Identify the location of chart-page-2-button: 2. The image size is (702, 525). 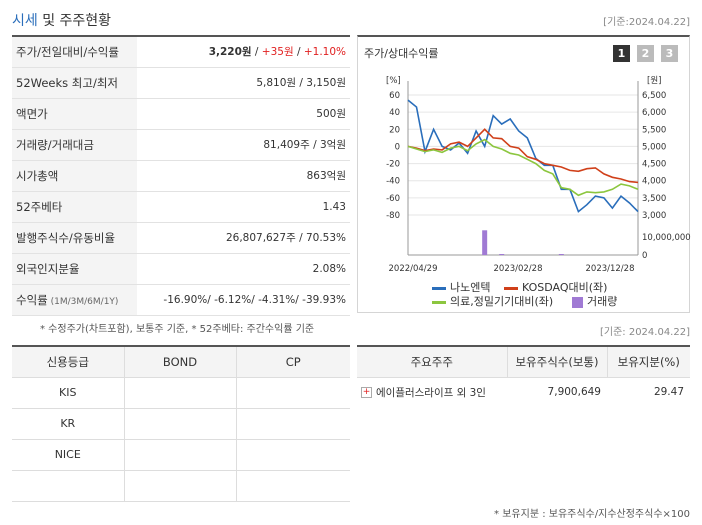
(645, 53).